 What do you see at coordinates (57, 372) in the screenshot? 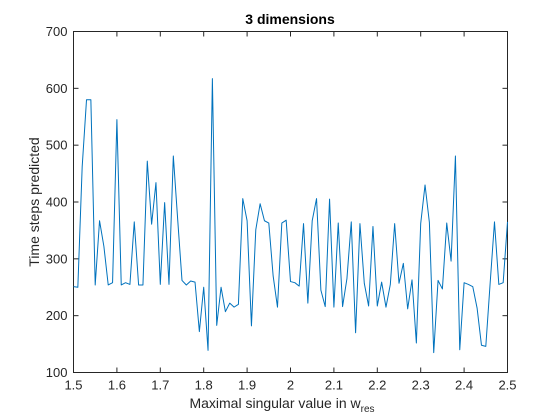
I see `y-tick-label: 100` at bounding box center [57, 372].